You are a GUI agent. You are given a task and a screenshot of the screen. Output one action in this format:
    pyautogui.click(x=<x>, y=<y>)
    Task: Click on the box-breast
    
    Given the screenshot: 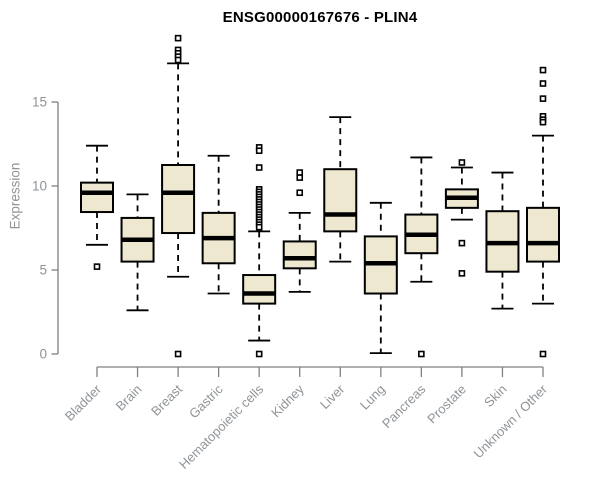 What is the action you would take?
    pyautogui.click(x=178, y=199)
    